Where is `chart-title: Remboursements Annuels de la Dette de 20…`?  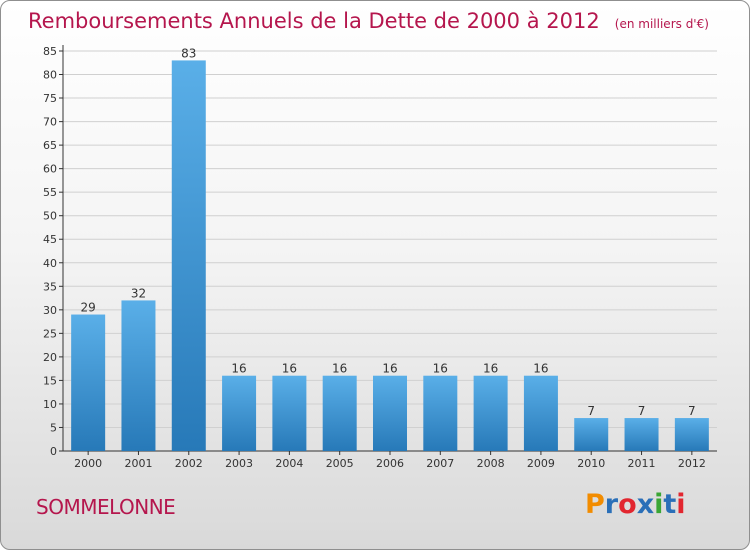
chart-title: Remboursements Annuels de la Dette de 20… is located at coordinates (368, 21).